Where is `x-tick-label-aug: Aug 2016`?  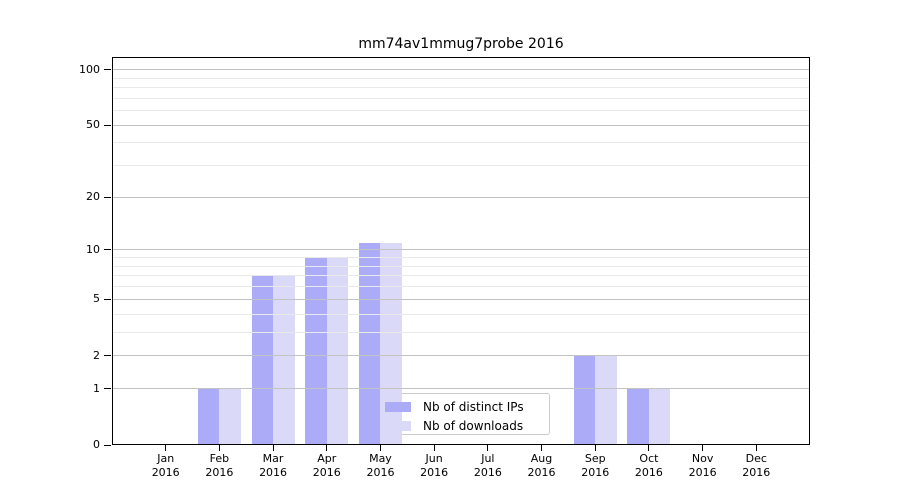
x-tick-label-aug: Aug 2016 is located at coordinates (541, 465).